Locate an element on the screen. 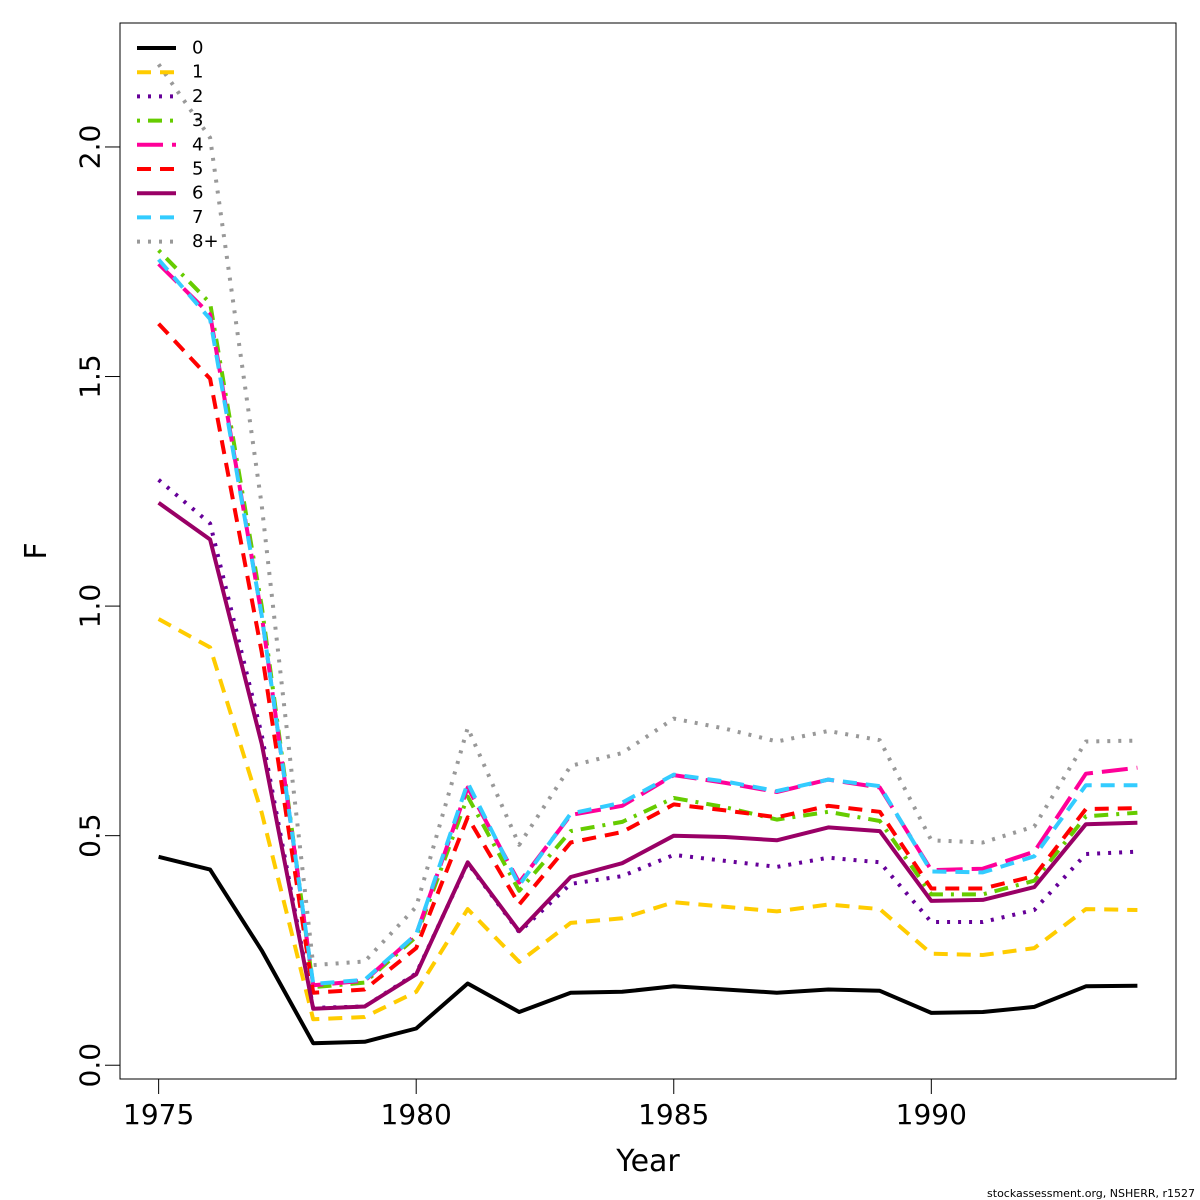 This screenshot has height=1200, width=1200. legend: 0 1 2 3 4 5 6 7 8+ is located at coordinates (178, 145).